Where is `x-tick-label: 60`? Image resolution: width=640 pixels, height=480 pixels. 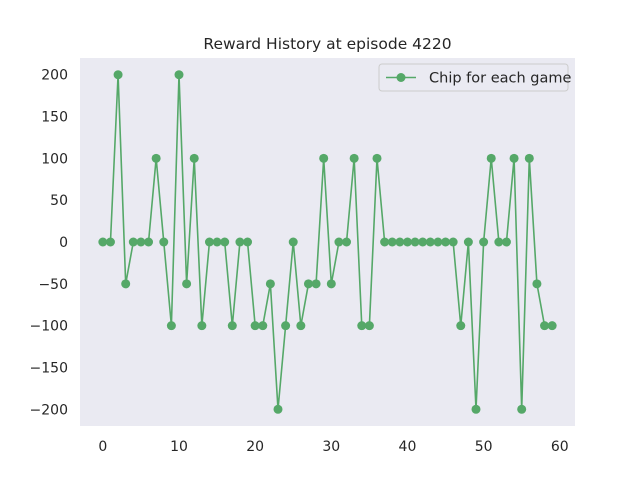
x-tick-label: 60 is located at coordinates (560, 447).